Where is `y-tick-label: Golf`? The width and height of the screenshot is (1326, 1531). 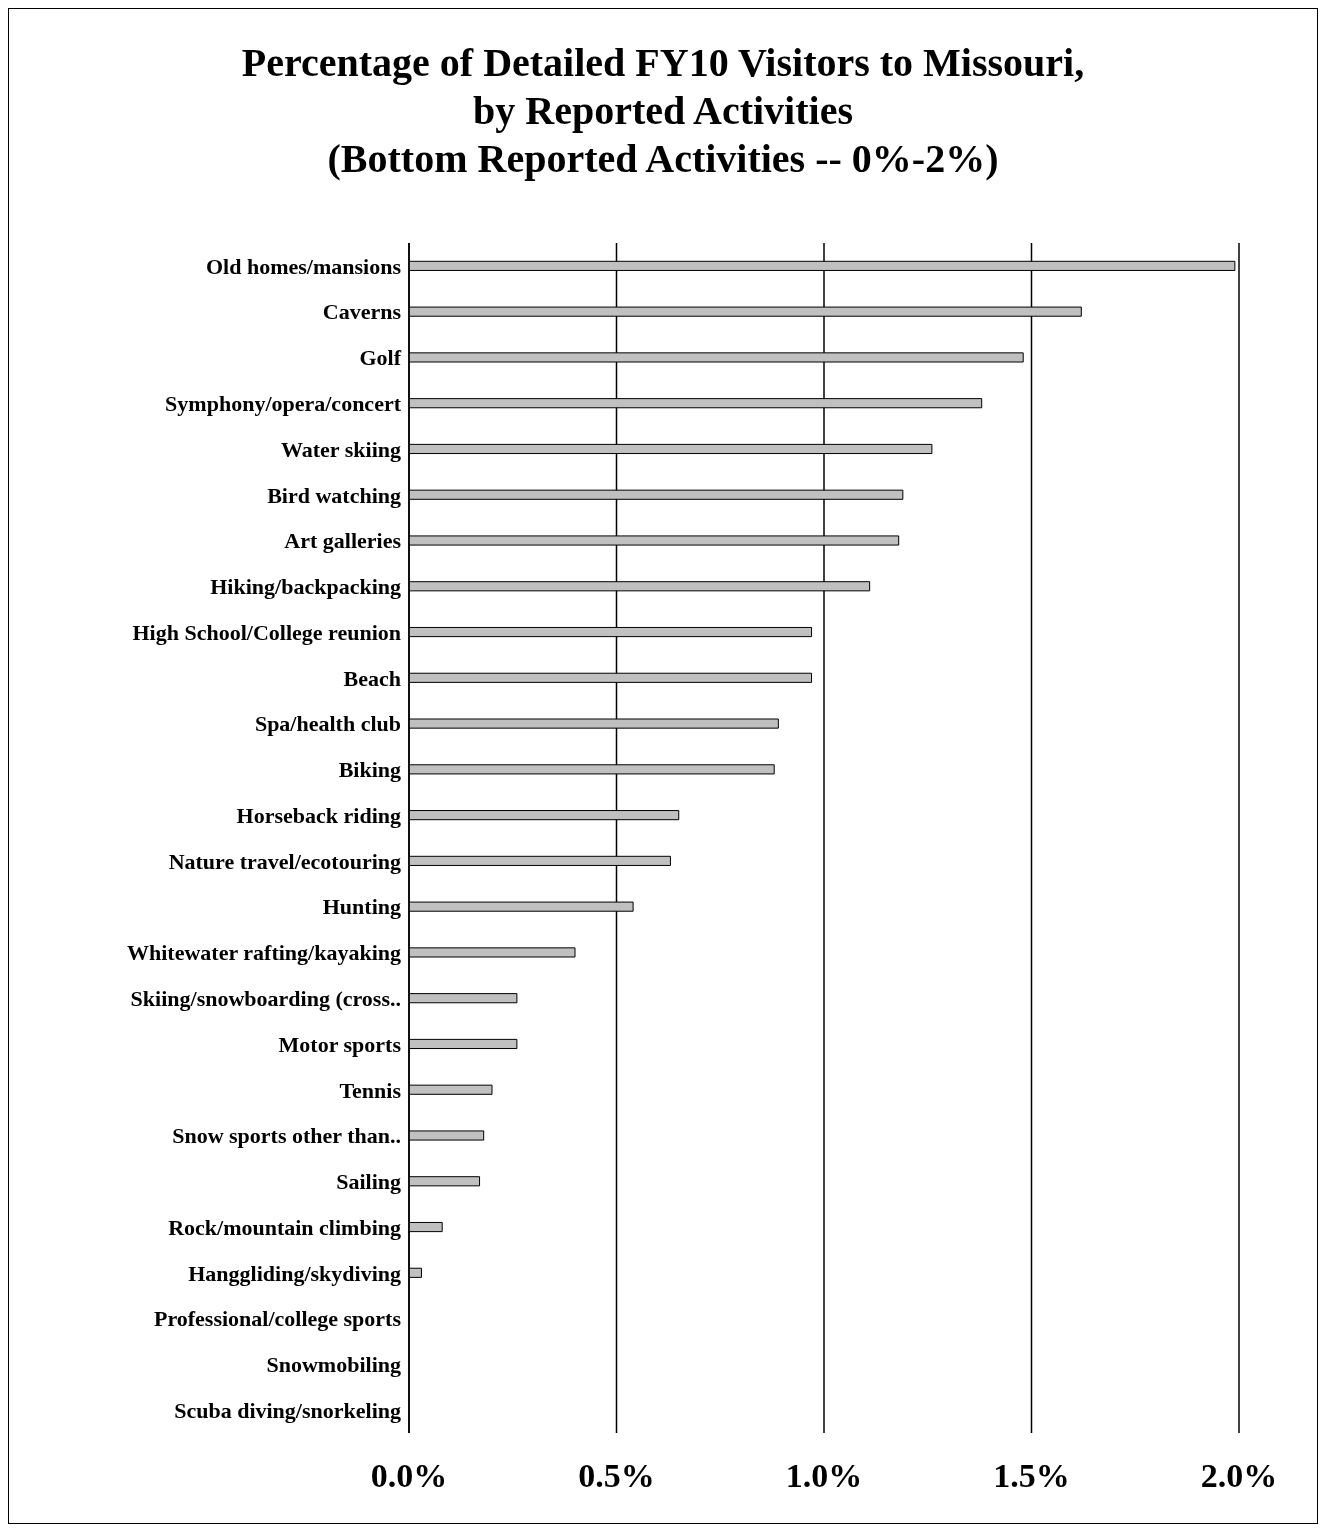 y-tick-label: Golf is located at coordinates (380, 358).